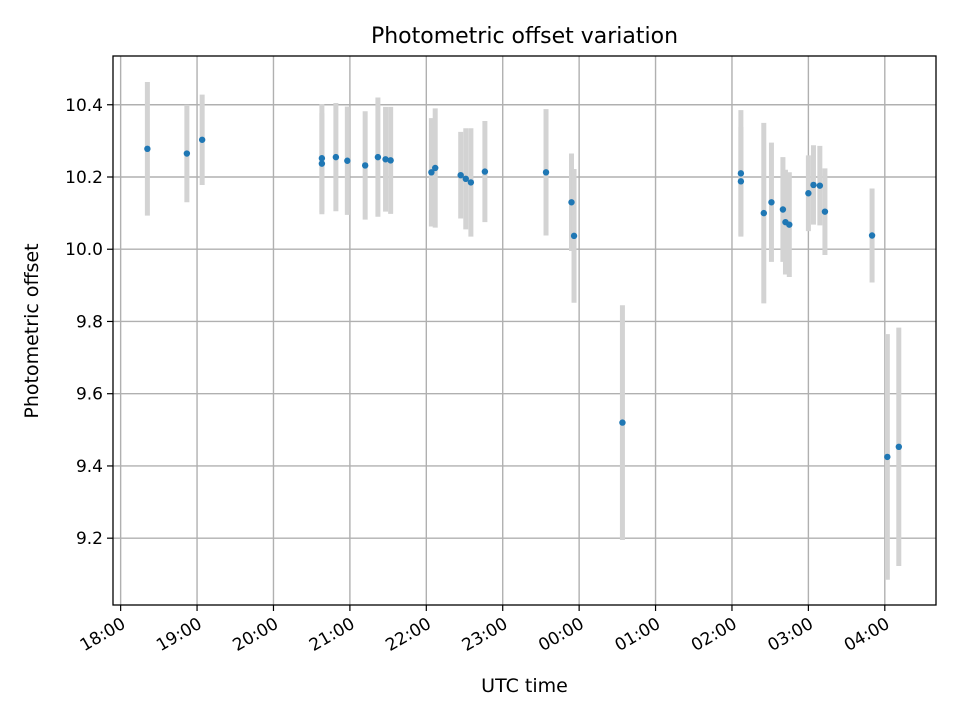 This screenshot has height=720, width=960. Describe the element at coordinates (32, 330) in the screenshot. I see `y-axis-label: Photometric offset` at that location.